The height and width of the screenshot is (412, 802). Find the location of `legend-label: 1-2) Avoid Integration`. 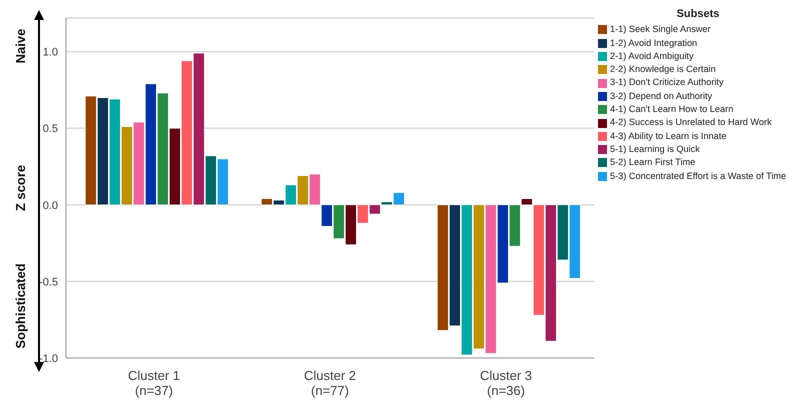

legend-label: 1-2) Avoid Integration is located at coordinates (654, 43).